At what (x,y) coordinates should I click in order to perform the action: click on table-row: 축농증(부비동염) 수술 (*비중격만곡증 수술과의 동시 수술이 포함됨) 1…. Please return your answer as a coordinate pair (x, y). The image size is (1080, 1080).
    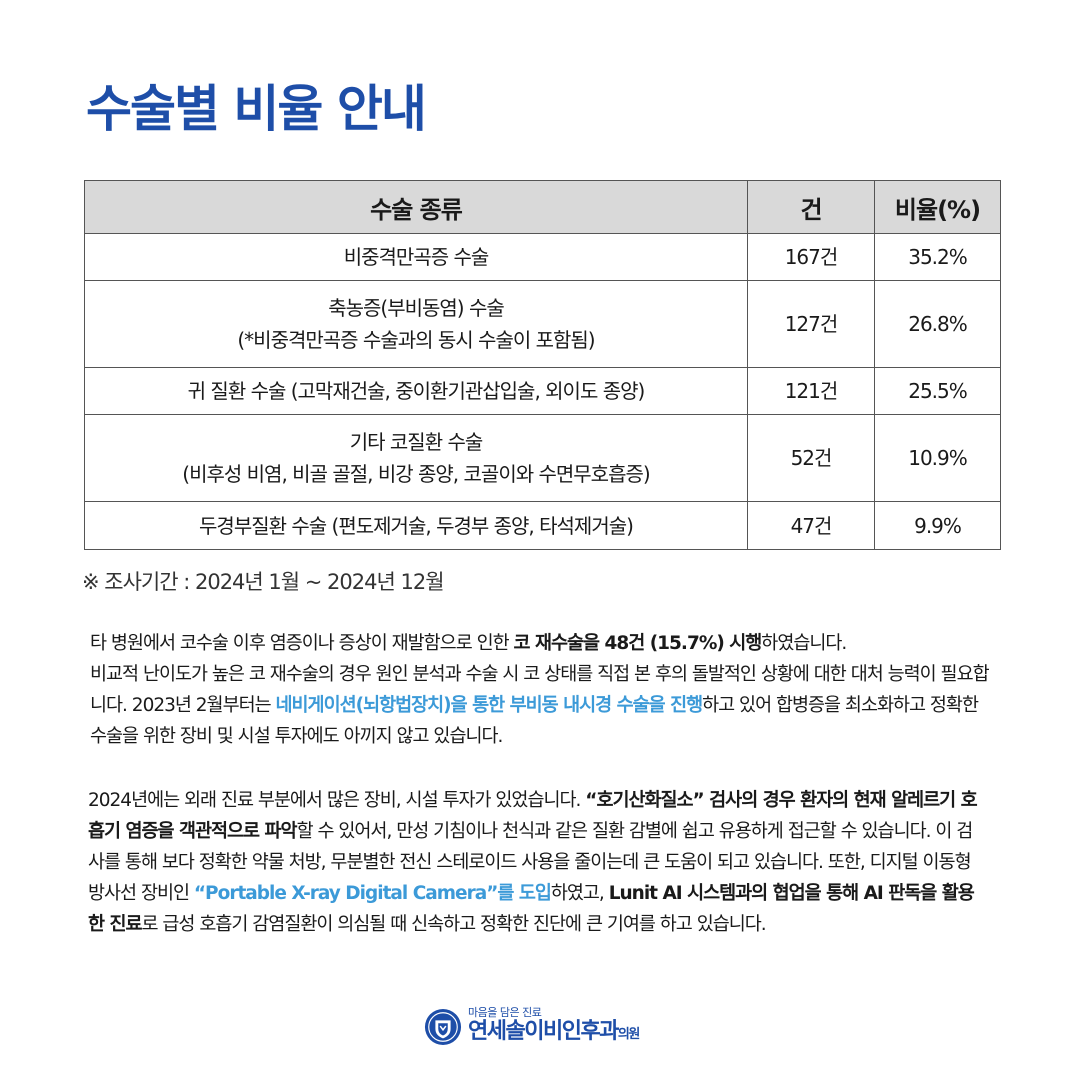
    Looking at the image, I should click on (542, 324).